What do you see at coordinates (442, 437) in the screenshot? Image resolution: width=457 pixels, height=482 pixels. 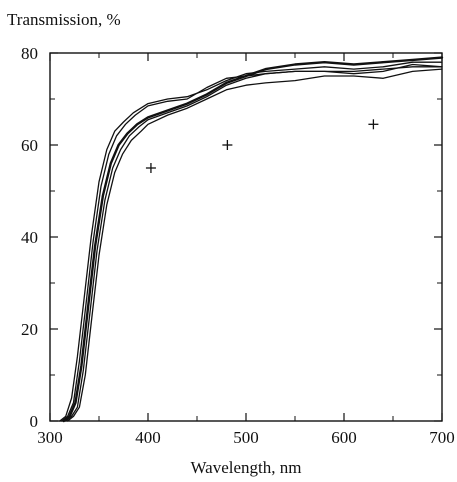 I see `x-tick-label: 700` at bounding box center [442, 437].